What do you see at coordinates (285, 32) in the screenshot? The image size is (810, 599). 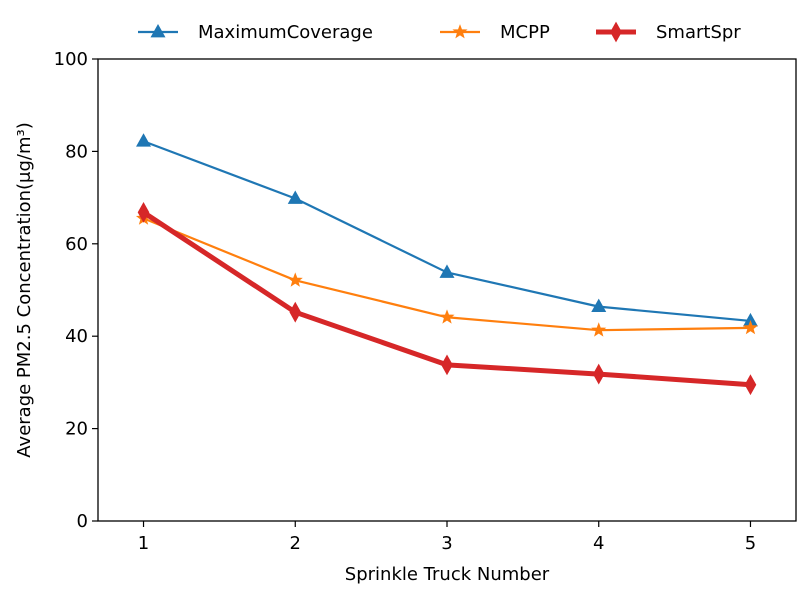 I see `legend-label: MaximumCoverage` at bounding box center [285, 32].